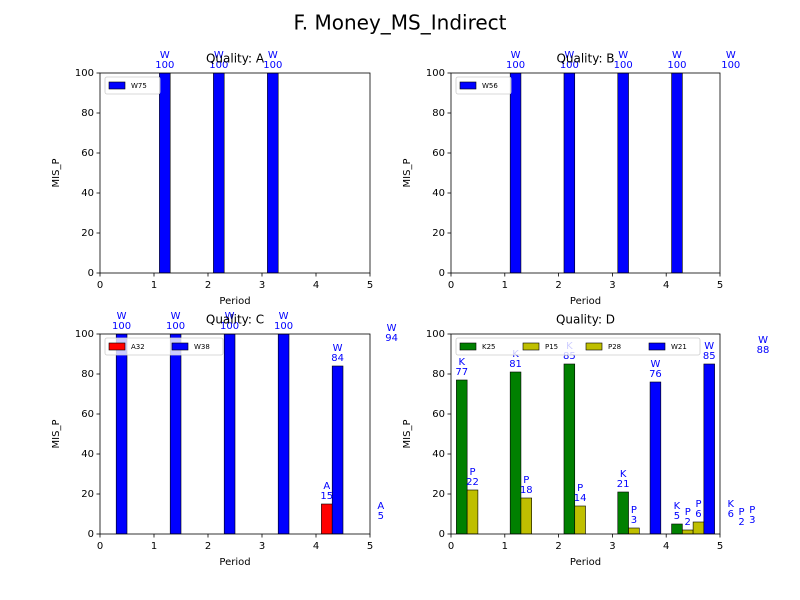  Describe the element at coordinates (623, 484) in the screenshot. I see `value-label: 21` at that location.